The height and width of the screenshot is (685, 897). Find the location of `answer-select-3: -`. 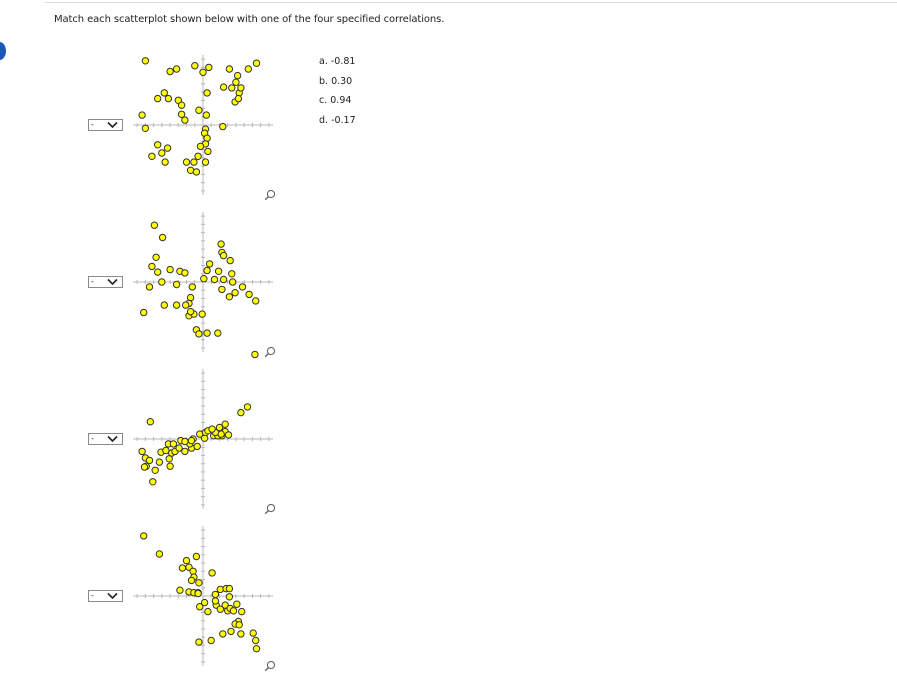

answer-select-3: - is located at coordinates (105, 439).